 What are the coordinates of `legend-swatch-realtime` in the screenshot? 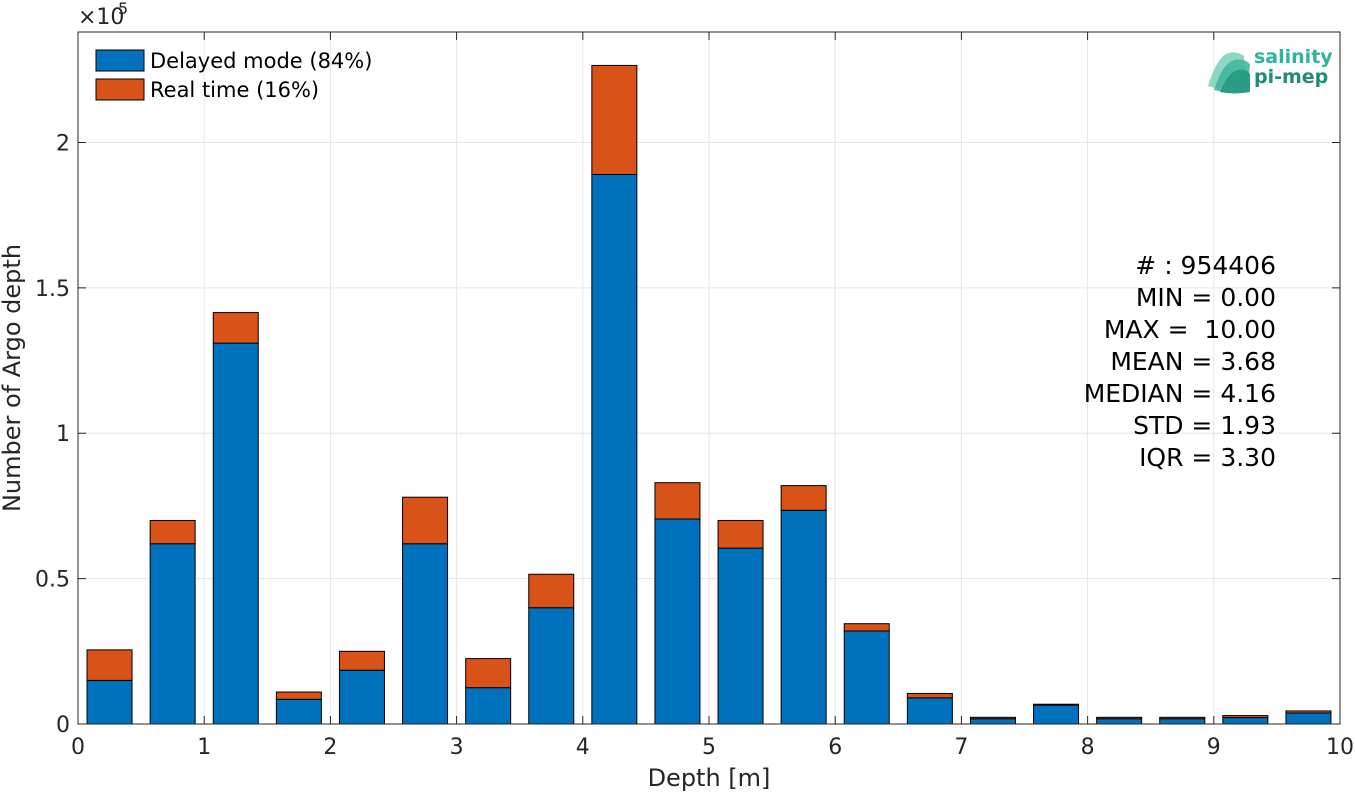 It's located at (120, 89).